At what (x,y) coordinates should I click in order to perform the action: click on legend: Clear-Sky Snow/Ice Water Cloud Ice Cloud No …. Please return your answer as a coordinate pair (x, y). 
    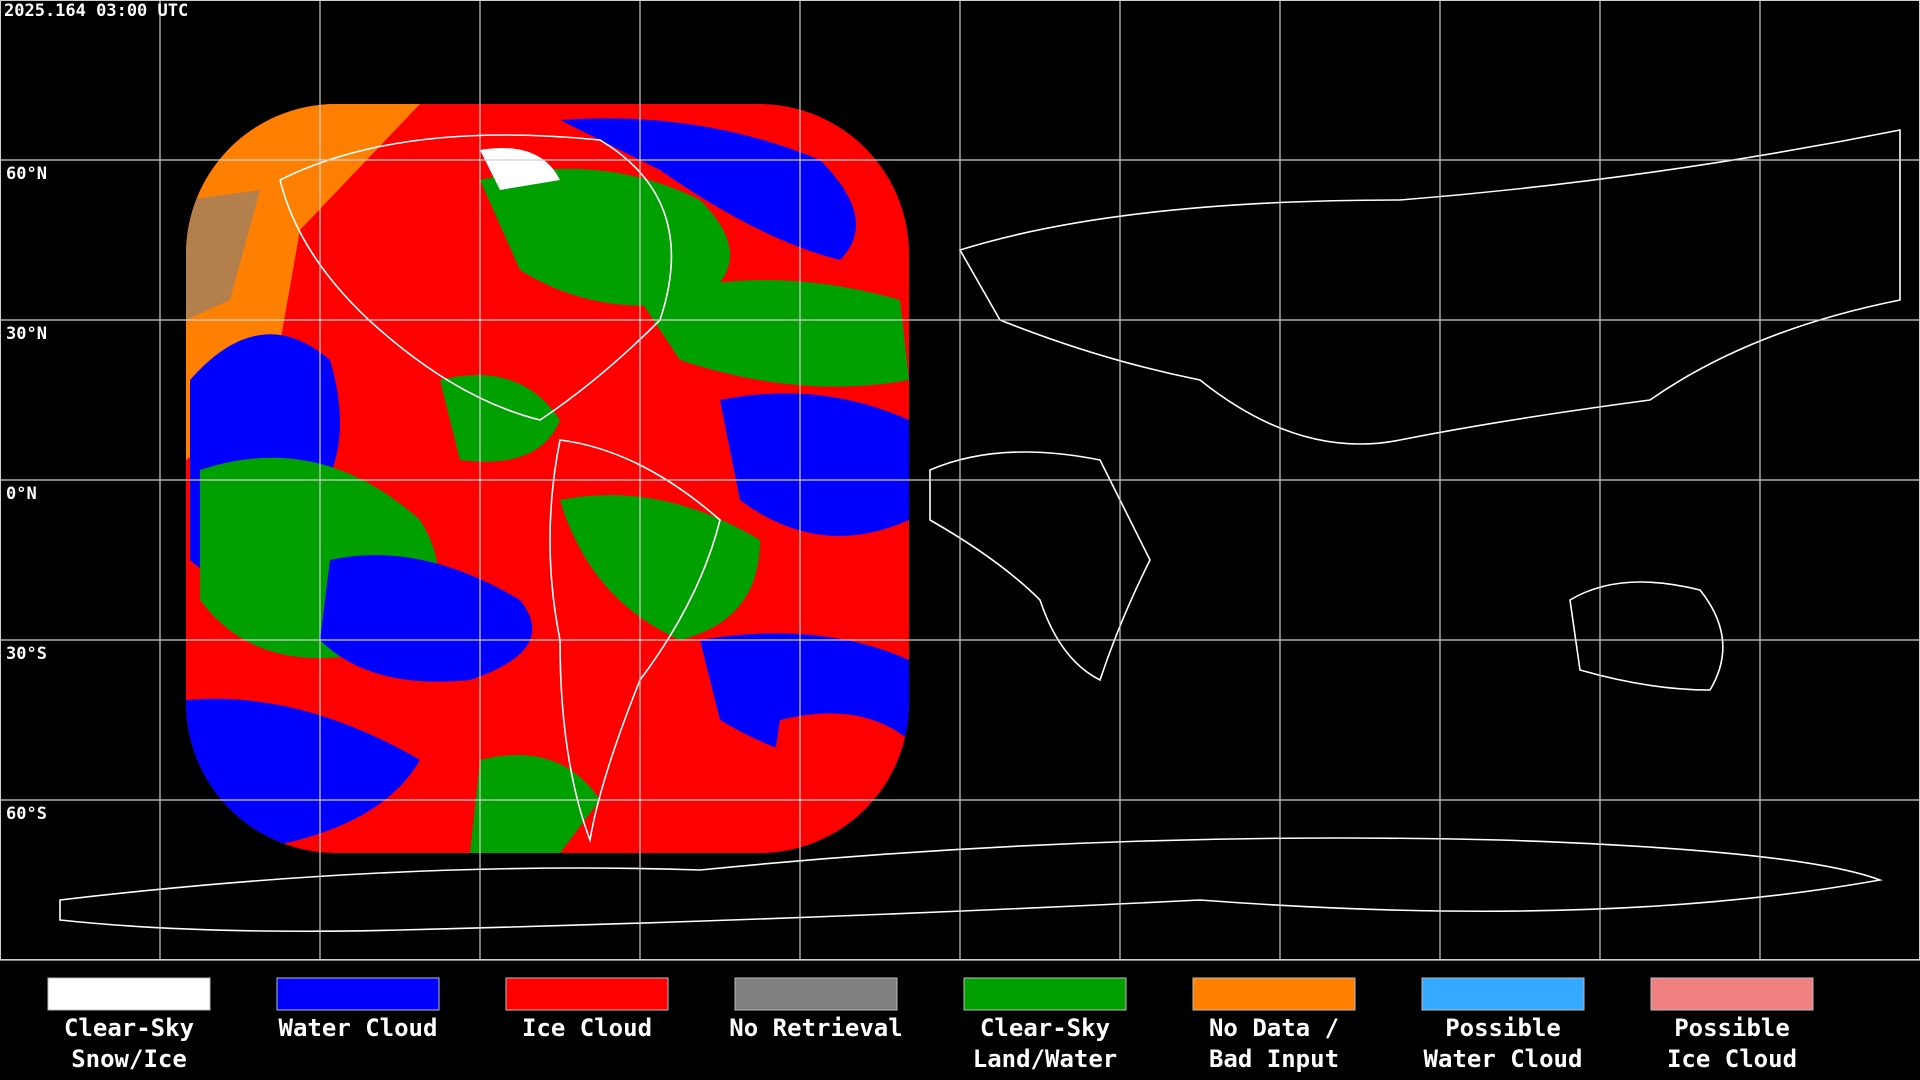
    Looking at the image, I should click on (930, 1025).